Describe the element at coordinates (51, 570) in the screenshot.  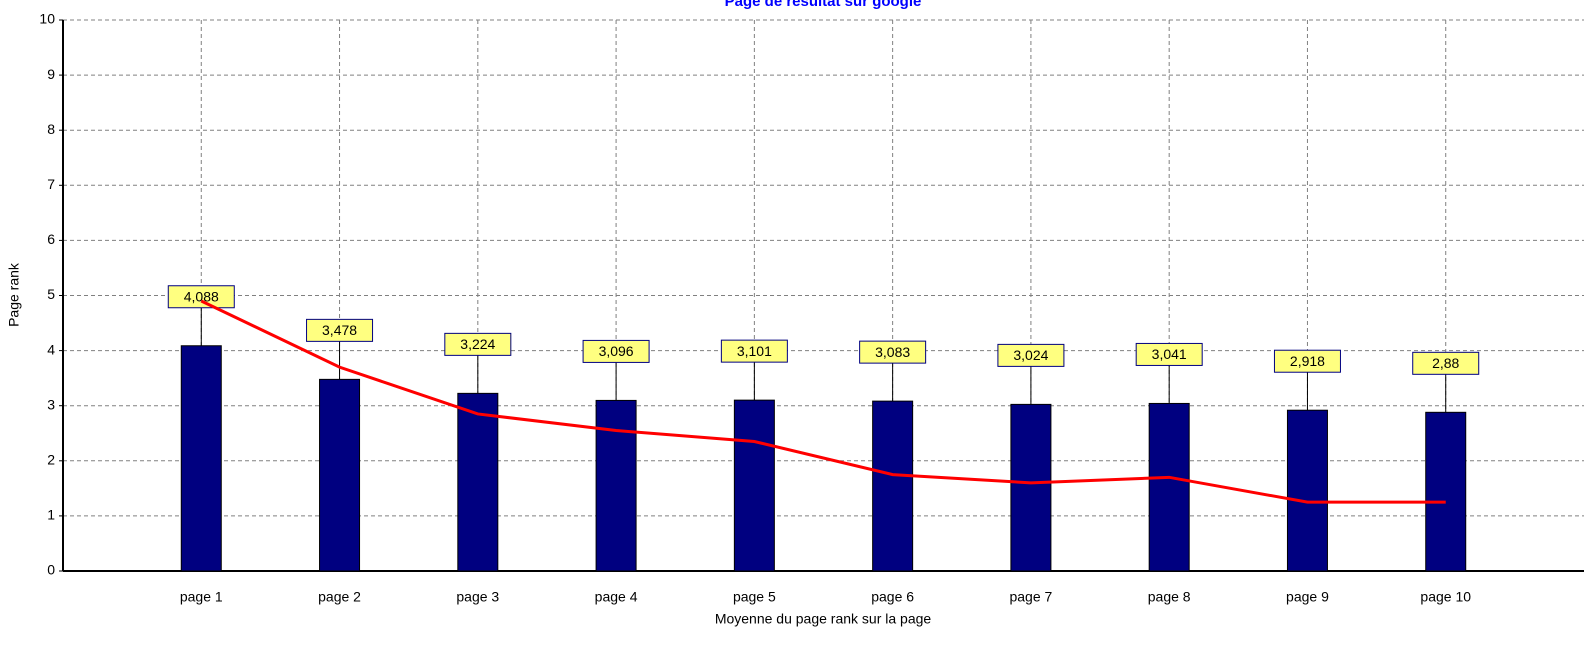
I see `y-tick-label: 0` at that location.